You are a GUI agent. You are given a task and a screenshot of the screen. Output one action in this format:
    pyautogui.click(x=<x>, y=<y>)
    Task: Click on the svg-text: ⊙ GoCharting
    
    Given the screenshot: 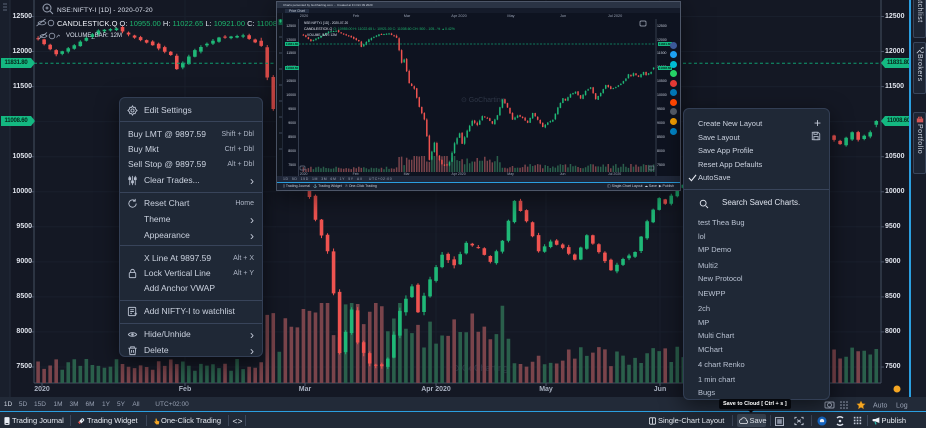 What is the action you would take?
    pyautogui.click(x=483, y=100)
    